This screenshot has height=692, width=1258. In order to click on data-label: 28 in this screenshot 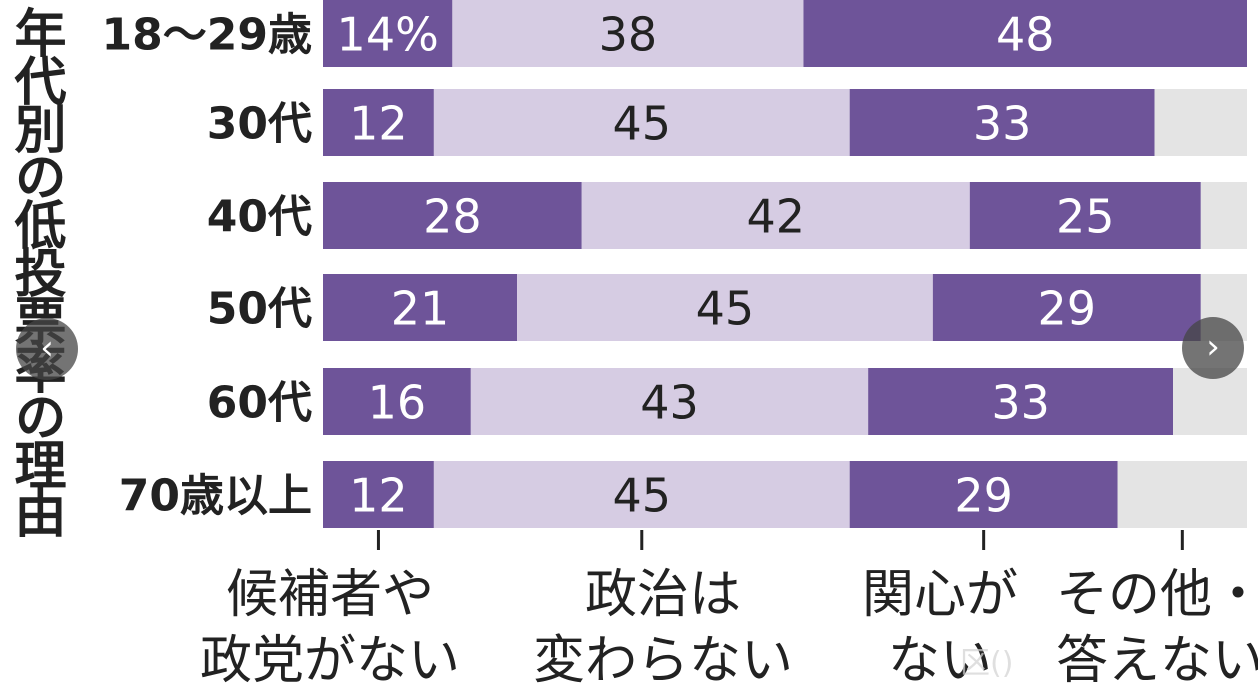, I will do `click(452, 217)`.